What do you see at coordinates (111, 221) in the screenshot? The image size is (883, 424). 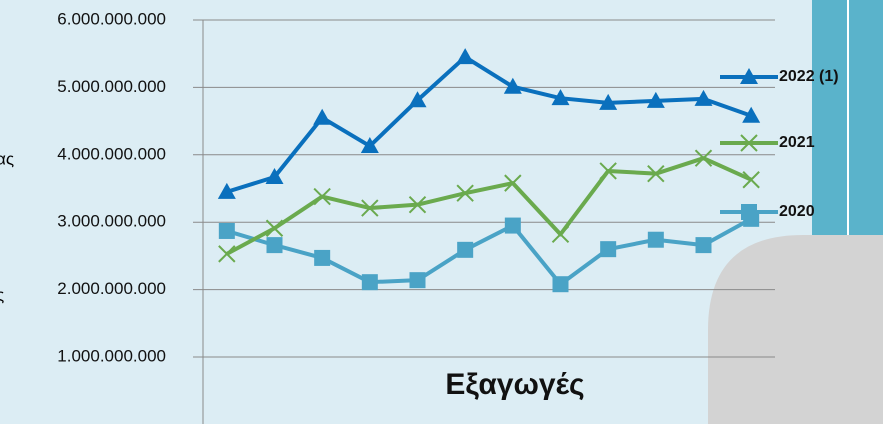 I see `y-tick-label: 3.000.000.000` at bounding box center [111, 221].